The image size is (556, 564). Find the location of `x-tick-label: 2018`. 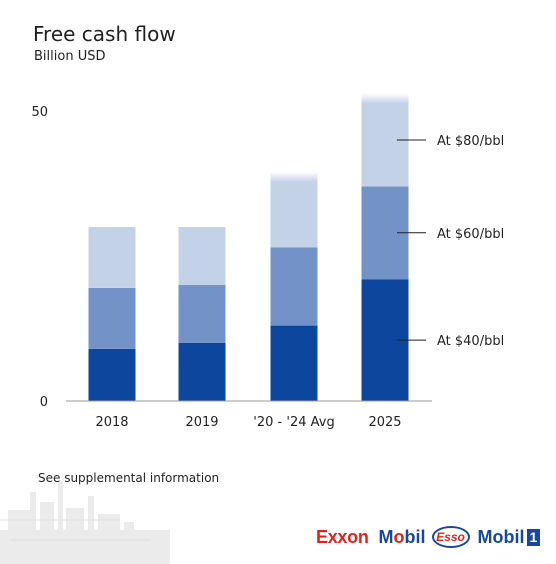

x-tick-label: 2018 is located at coordinates (111, 422).